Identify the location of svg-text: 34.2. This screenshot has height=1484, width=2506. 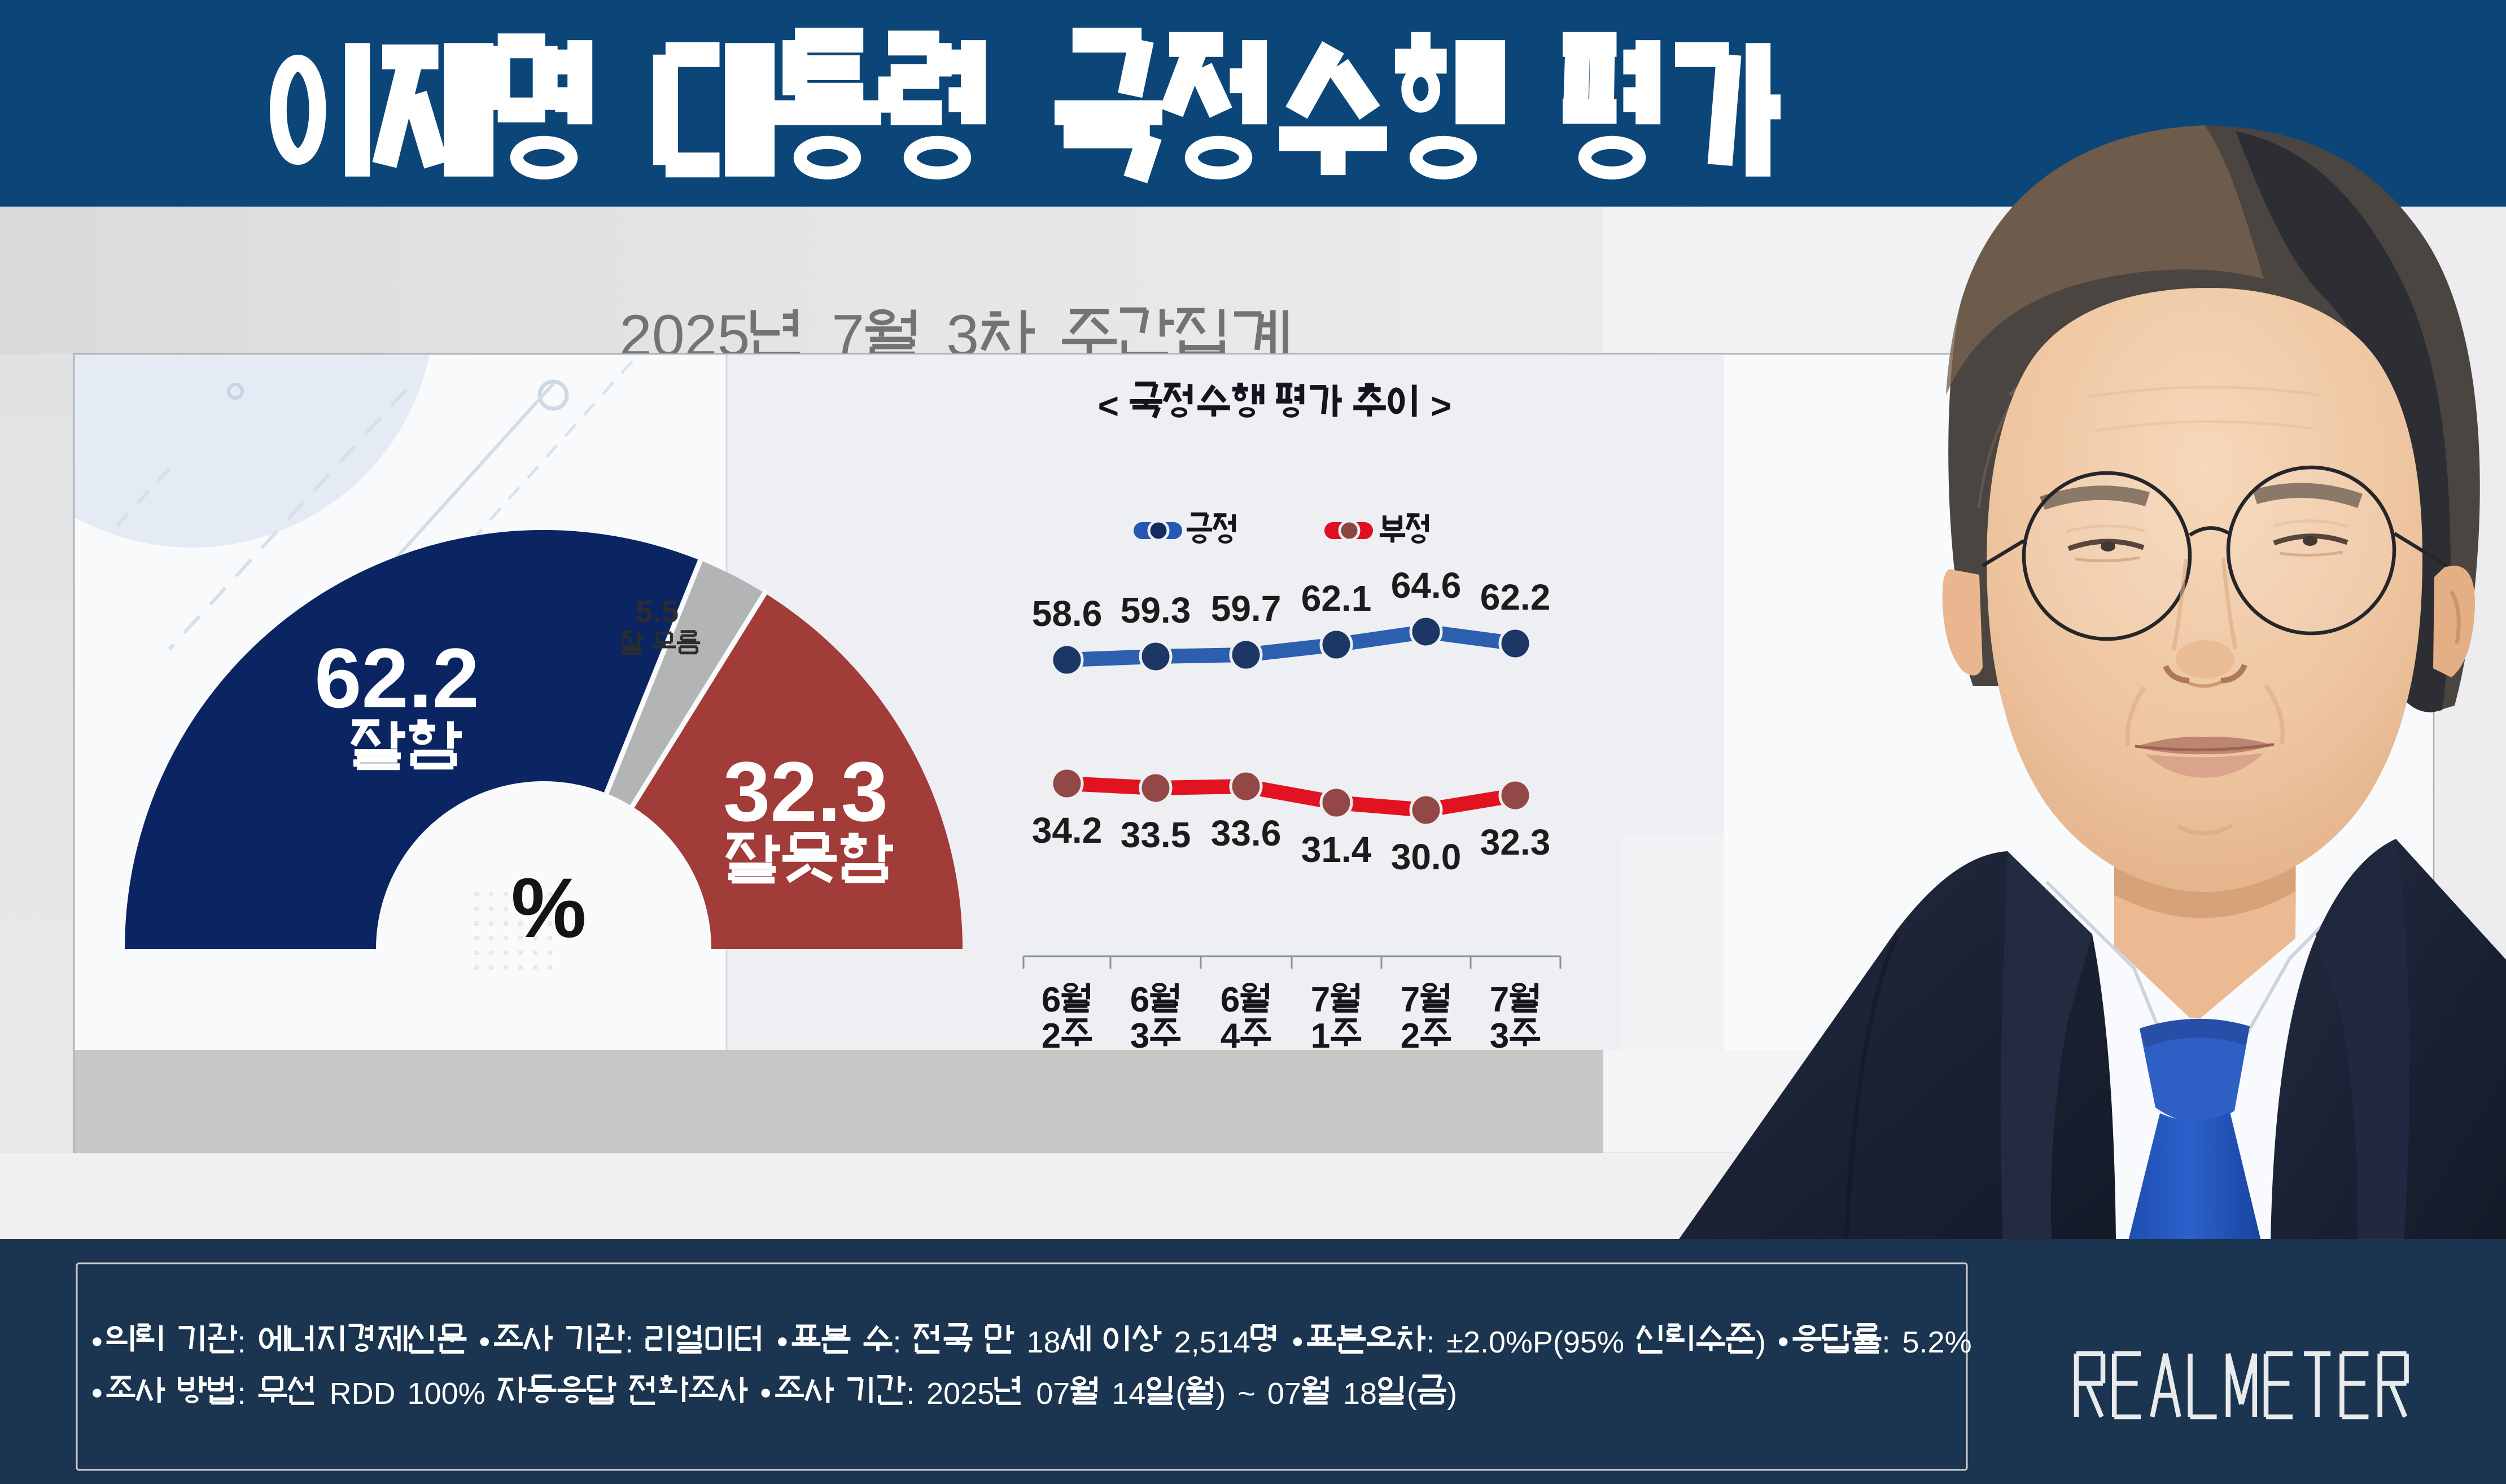
(1067, 830).